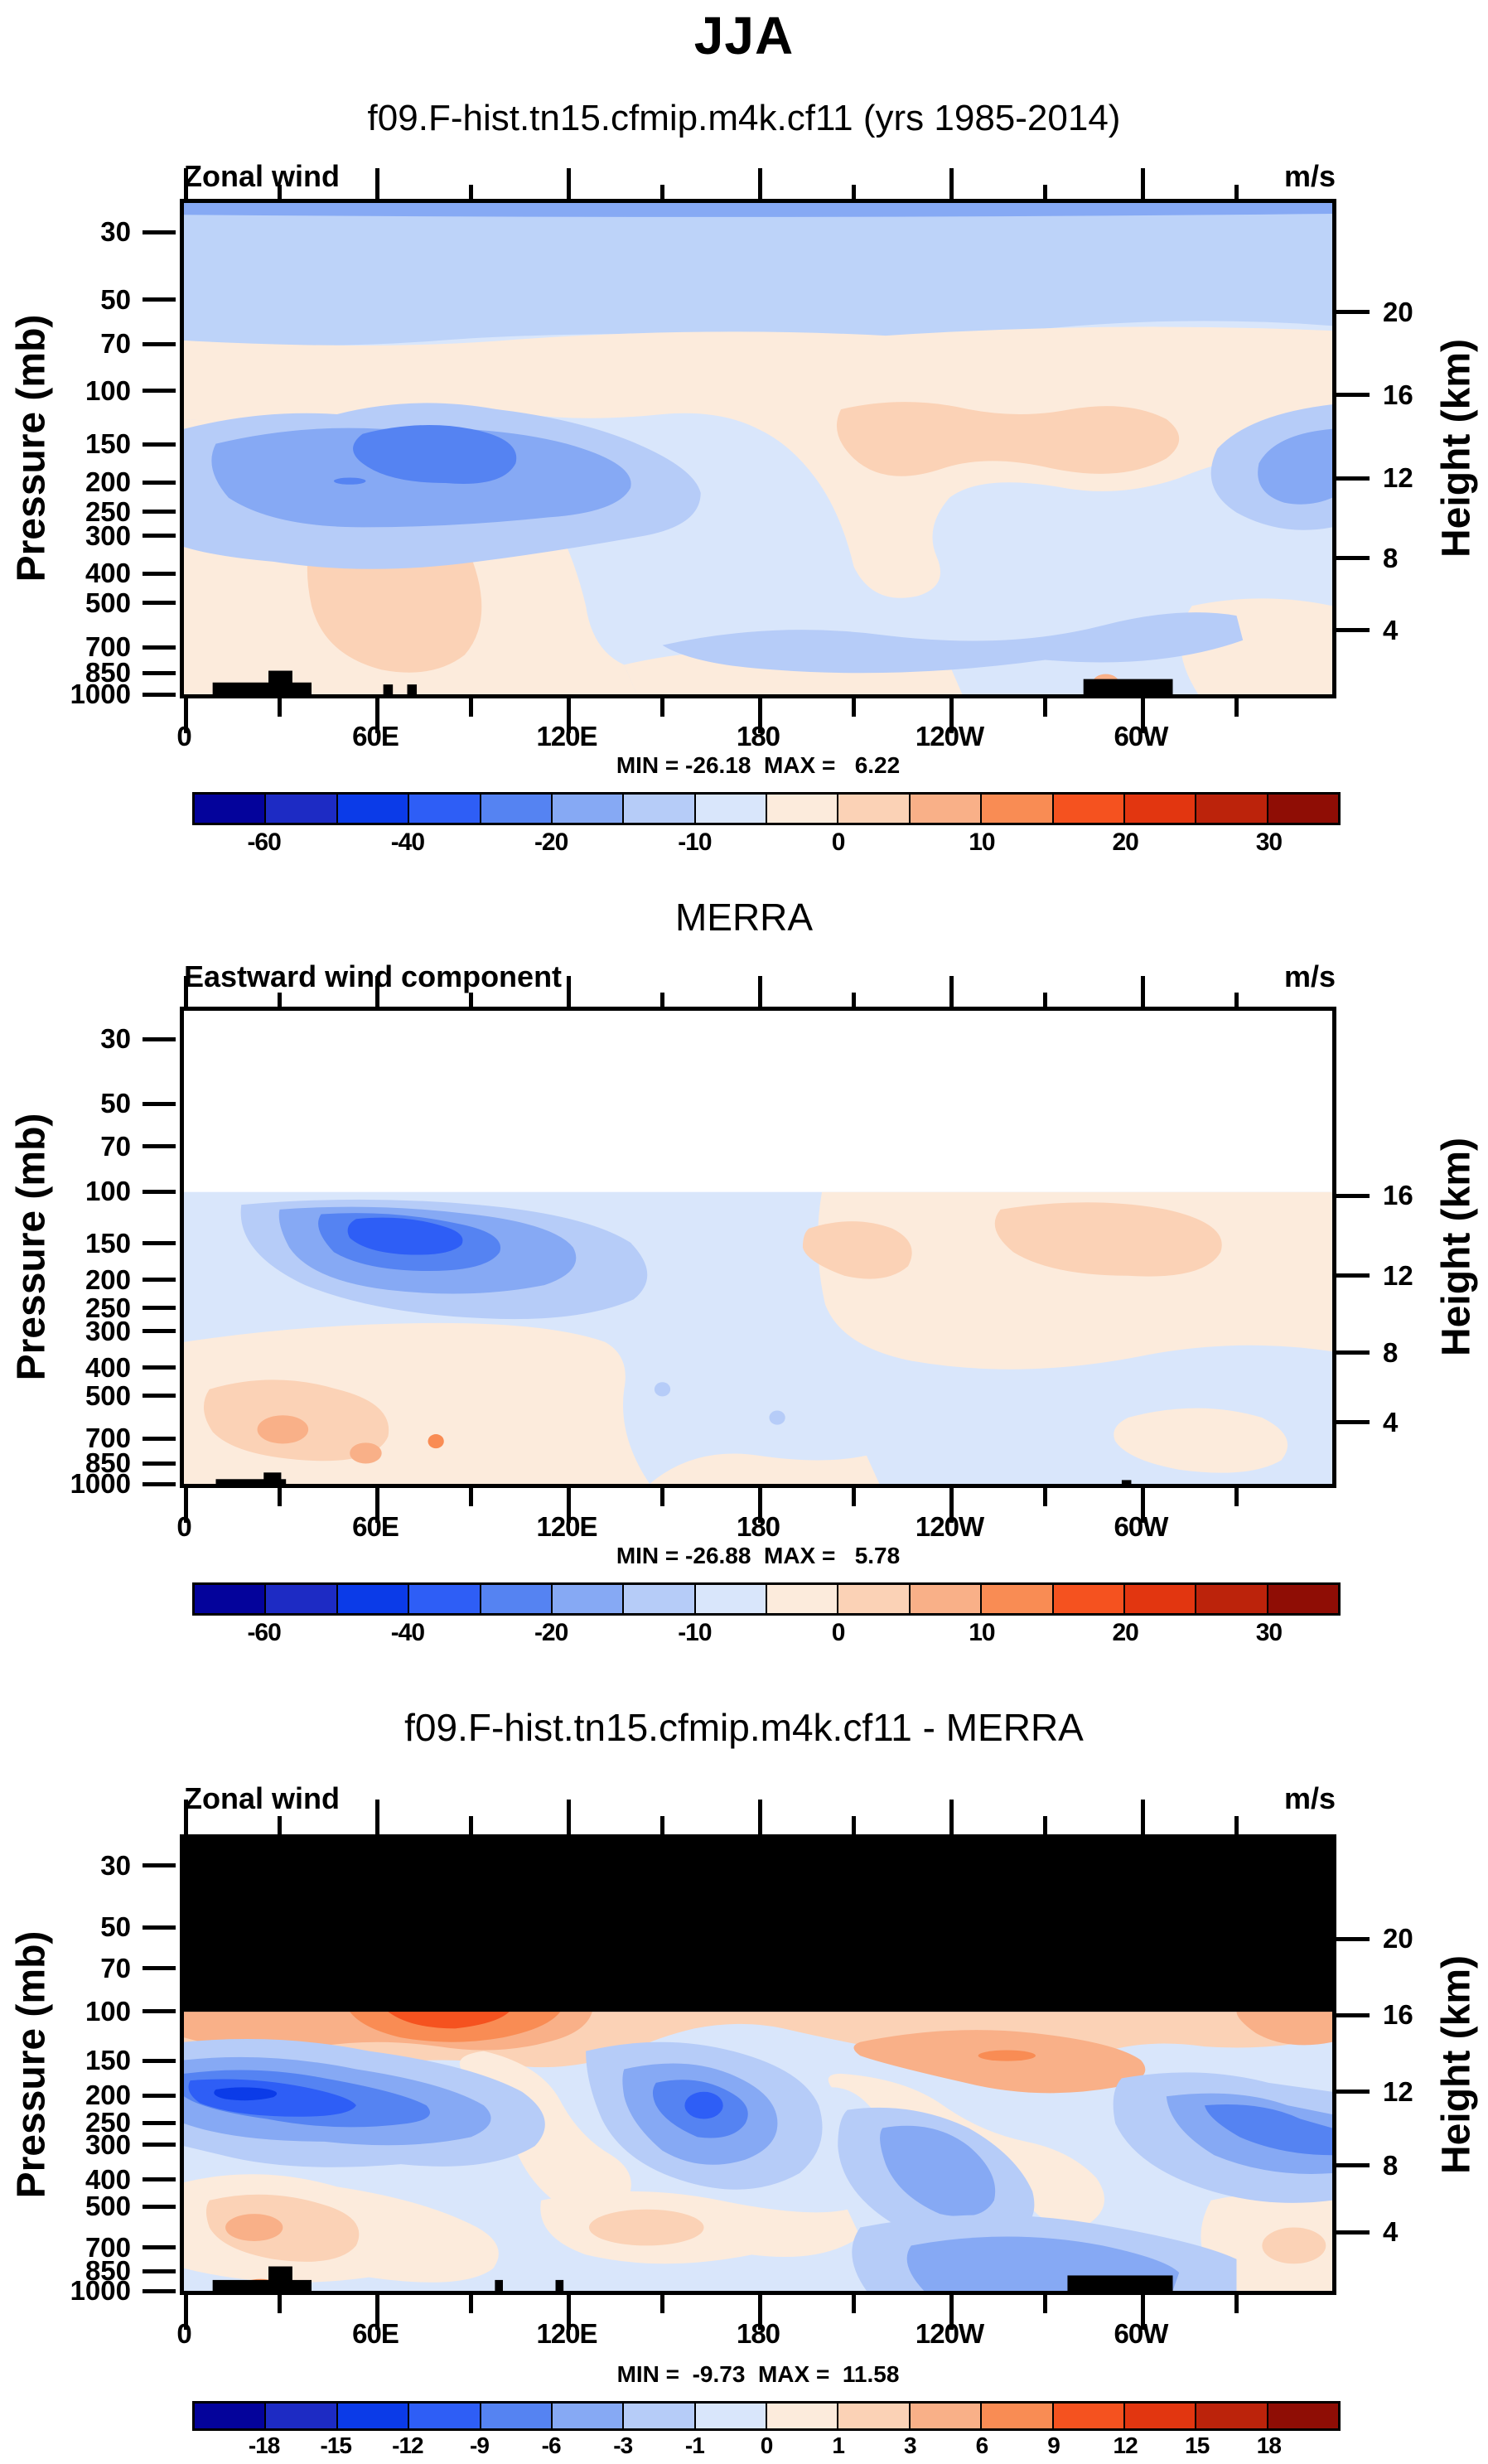 This screenshot has width=1488, height=2464. Describe the element at coordinates (566, 736) in the screenshot. I see `longitude-label: 120E` at that location.